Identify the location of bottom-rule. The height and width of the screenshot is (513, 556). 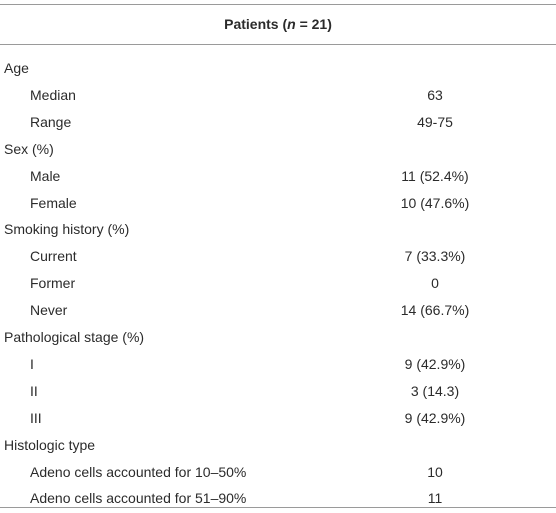
(278, 507).